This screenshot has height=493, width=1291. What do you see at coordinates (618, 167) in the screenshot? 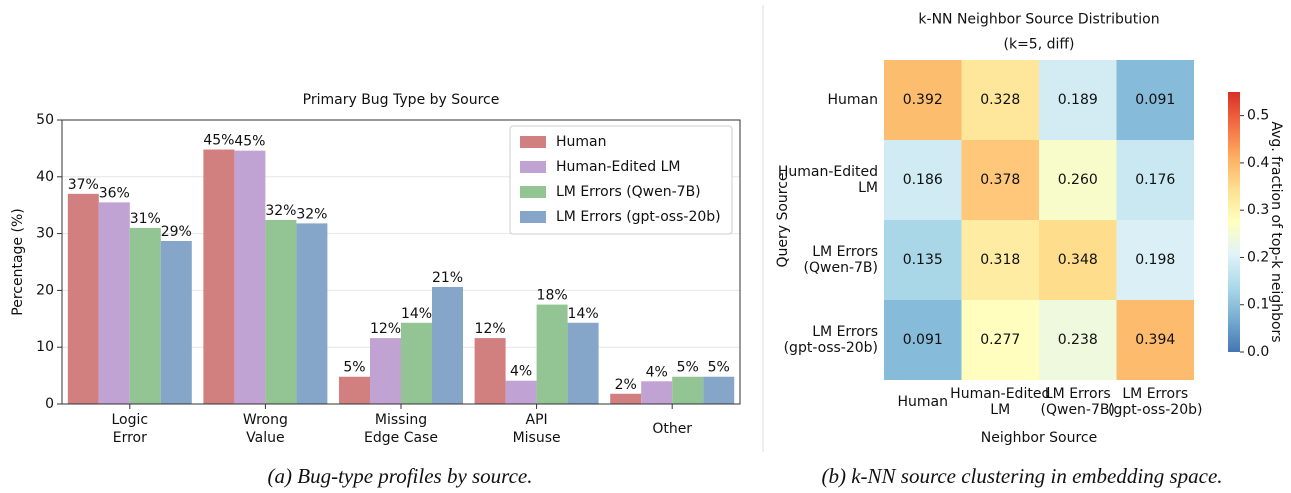
I see `legend-label: Human-Edited LM` at bounding box center [618, 167].